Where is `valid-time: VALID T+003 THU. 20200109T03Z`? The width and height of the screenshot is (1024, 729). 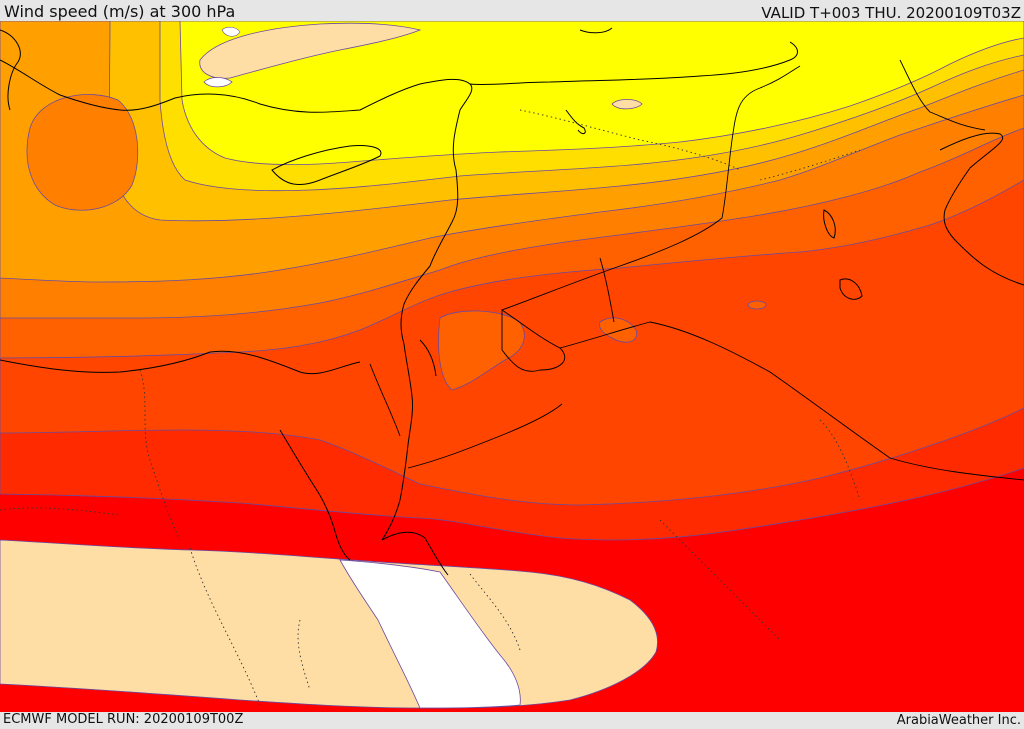 valid-time: VALID T+003 THU. 20200109T03Z is located at coordinates (891, 13).